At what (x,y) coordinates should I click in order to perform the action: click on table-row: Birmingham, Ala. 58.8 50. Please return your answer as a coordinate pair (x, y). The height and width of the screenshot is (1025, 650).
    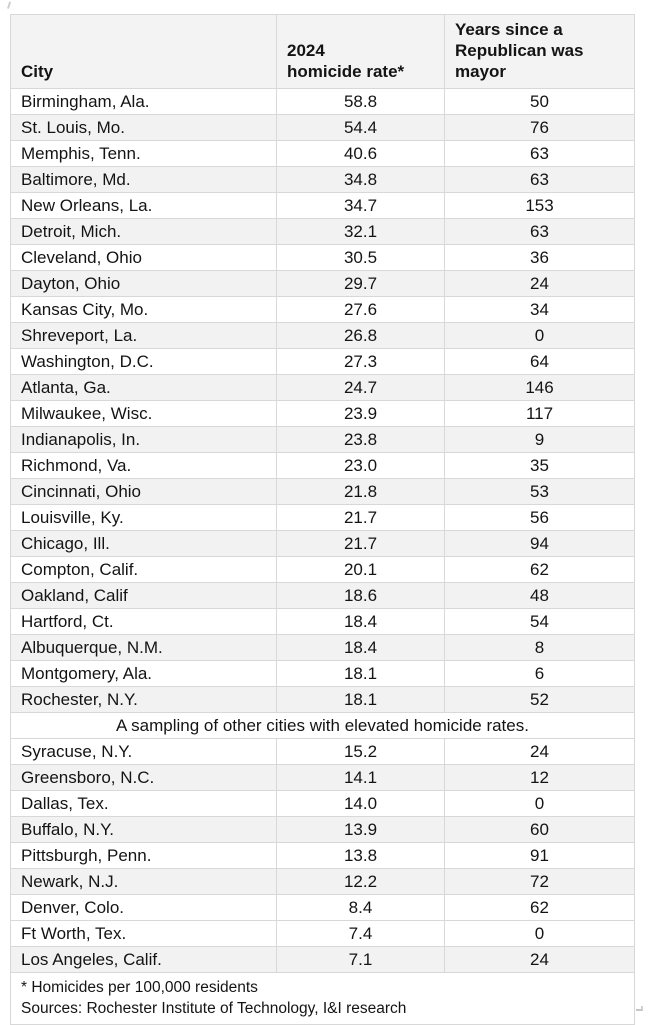
    Looking at the image, I should click on (322, 101).